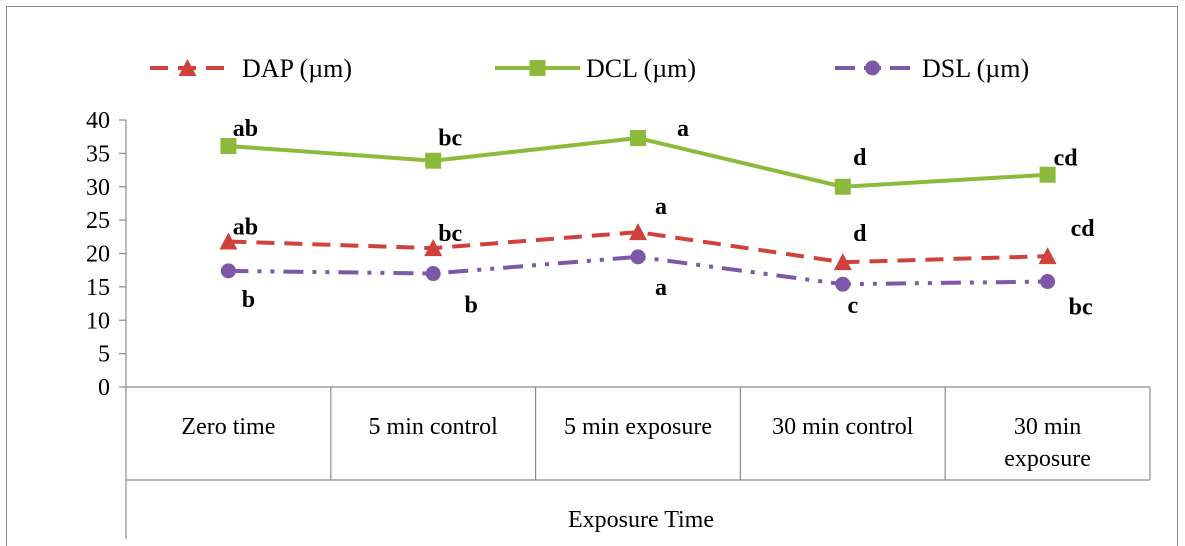  Describe the element at coordinates (683, 129) in the screenshot. I see `data-label-dcl: a` at that location.